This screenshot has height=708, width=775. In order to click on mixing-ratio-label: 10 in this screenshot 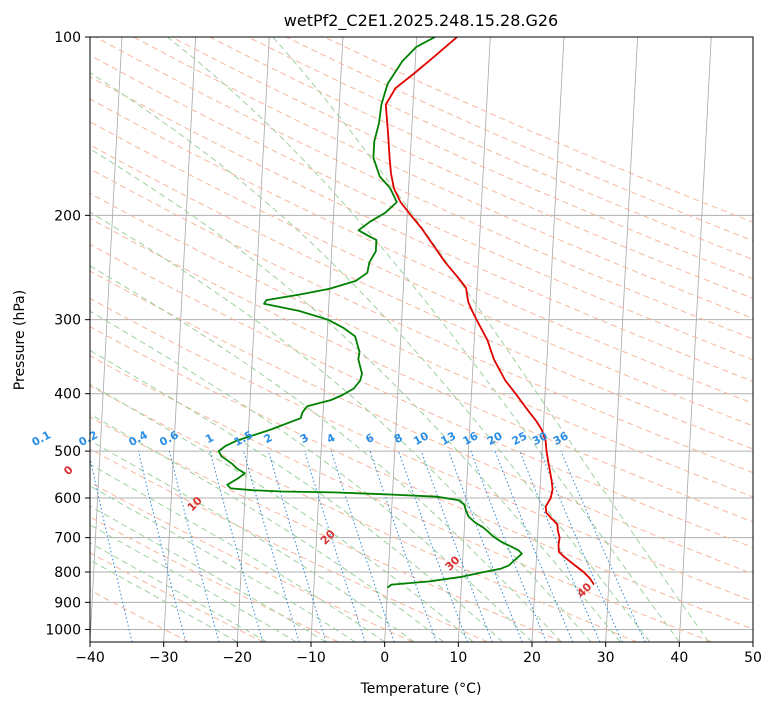, I will do `click(421, 438)`.